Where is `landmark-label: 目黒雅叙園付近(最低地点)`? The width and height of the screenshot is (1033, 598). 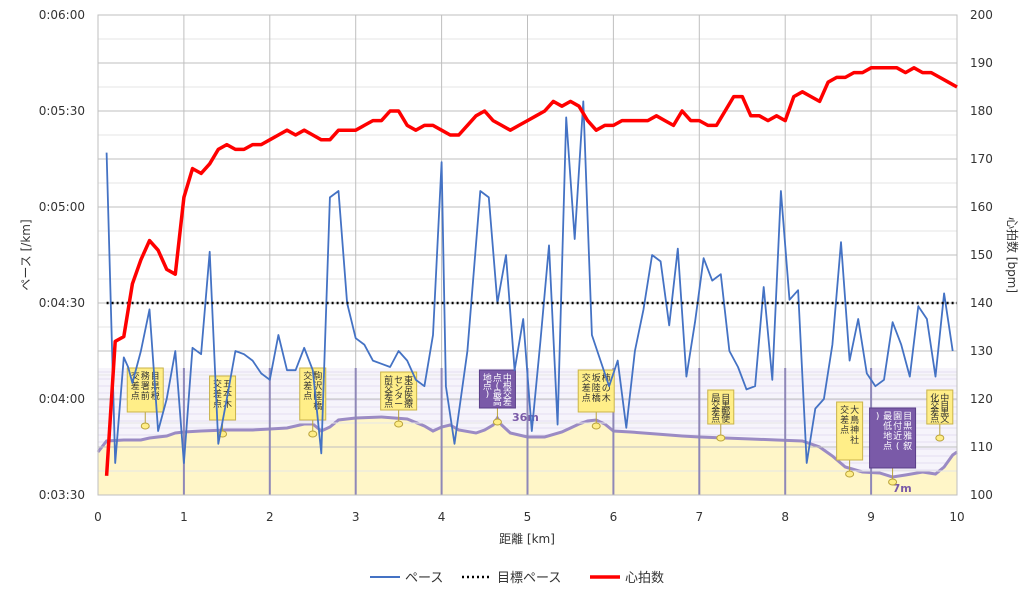
landmark-label: 目黒雅叙園付近(最低地点) is located at coordinates (893, 446).